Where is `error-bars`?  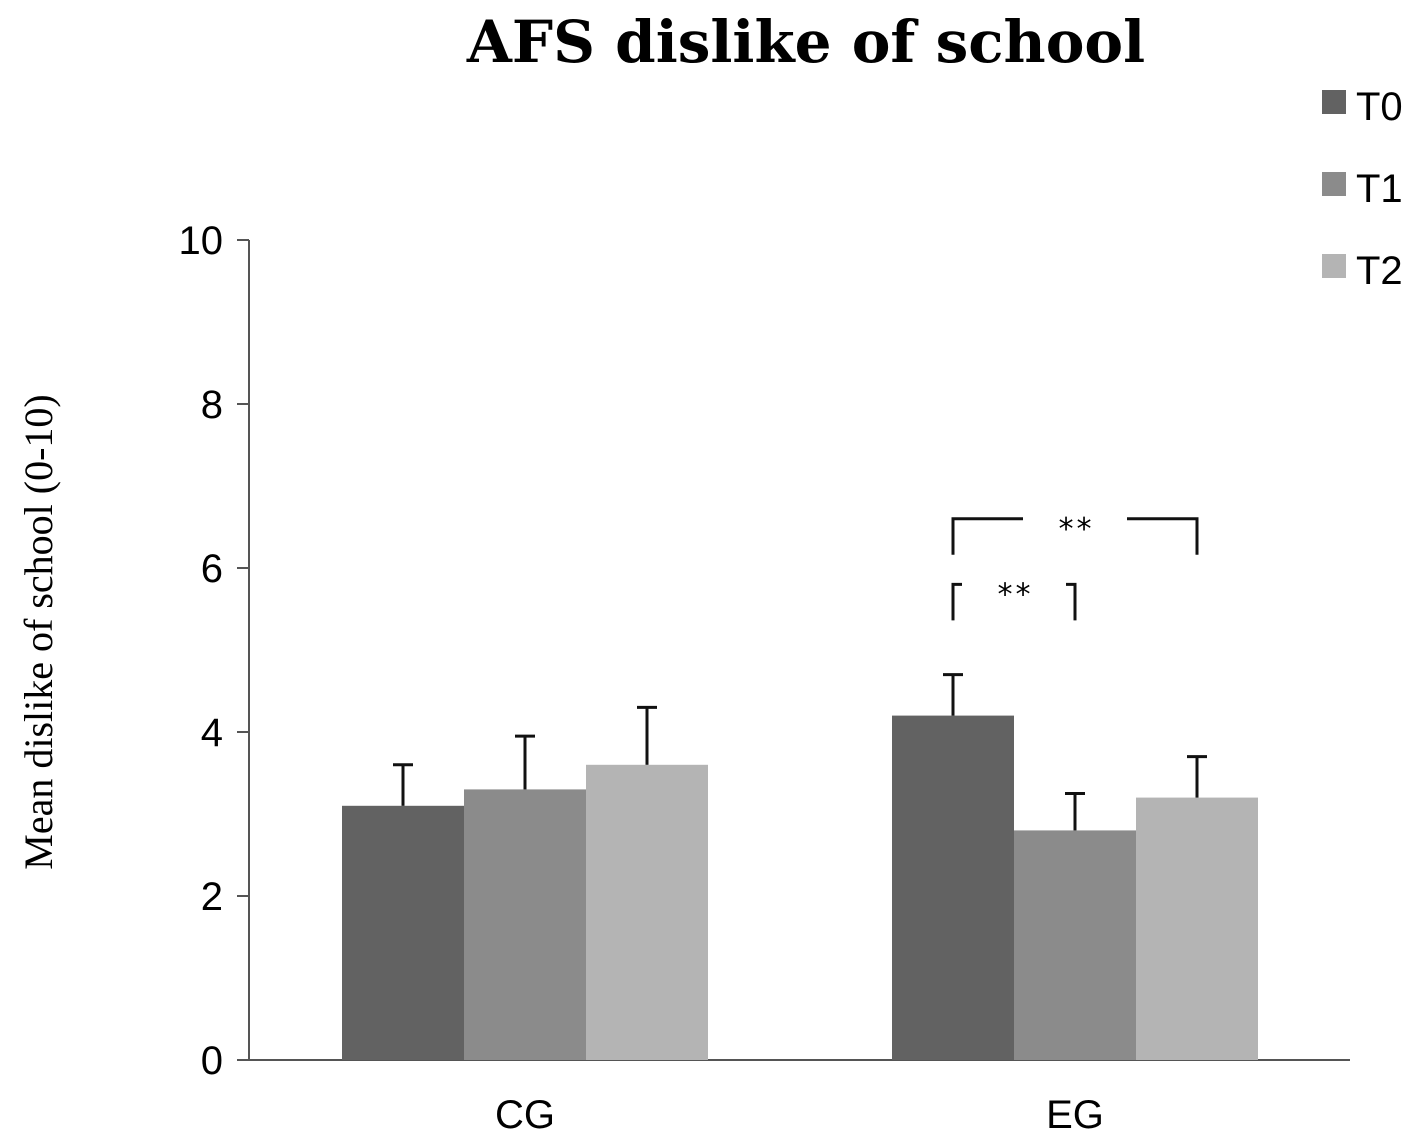
error-bars is located at coordinates (800, 752).